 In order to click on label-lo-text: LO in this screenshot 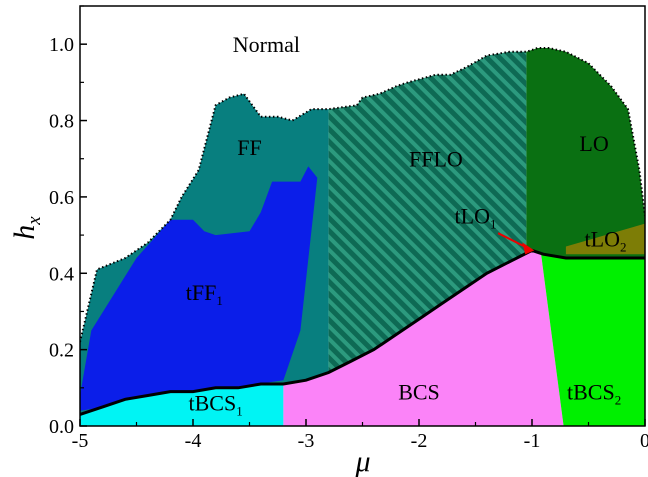, I will do `click(593, 143)`.